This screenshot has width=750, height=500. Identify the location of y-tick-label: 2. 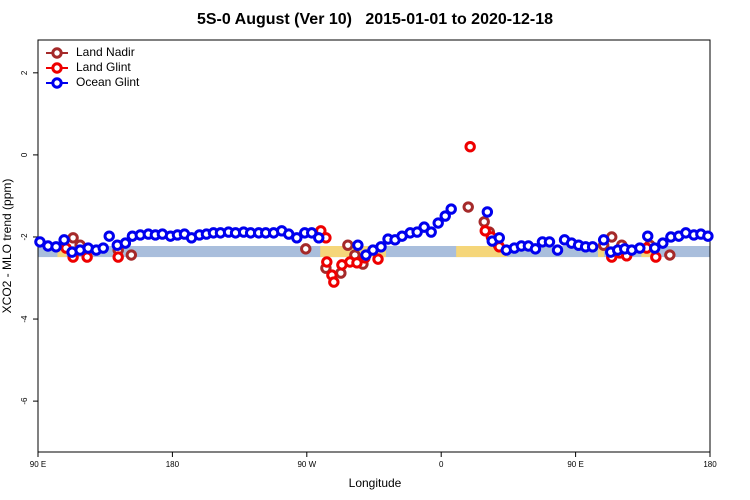
(24, 72).